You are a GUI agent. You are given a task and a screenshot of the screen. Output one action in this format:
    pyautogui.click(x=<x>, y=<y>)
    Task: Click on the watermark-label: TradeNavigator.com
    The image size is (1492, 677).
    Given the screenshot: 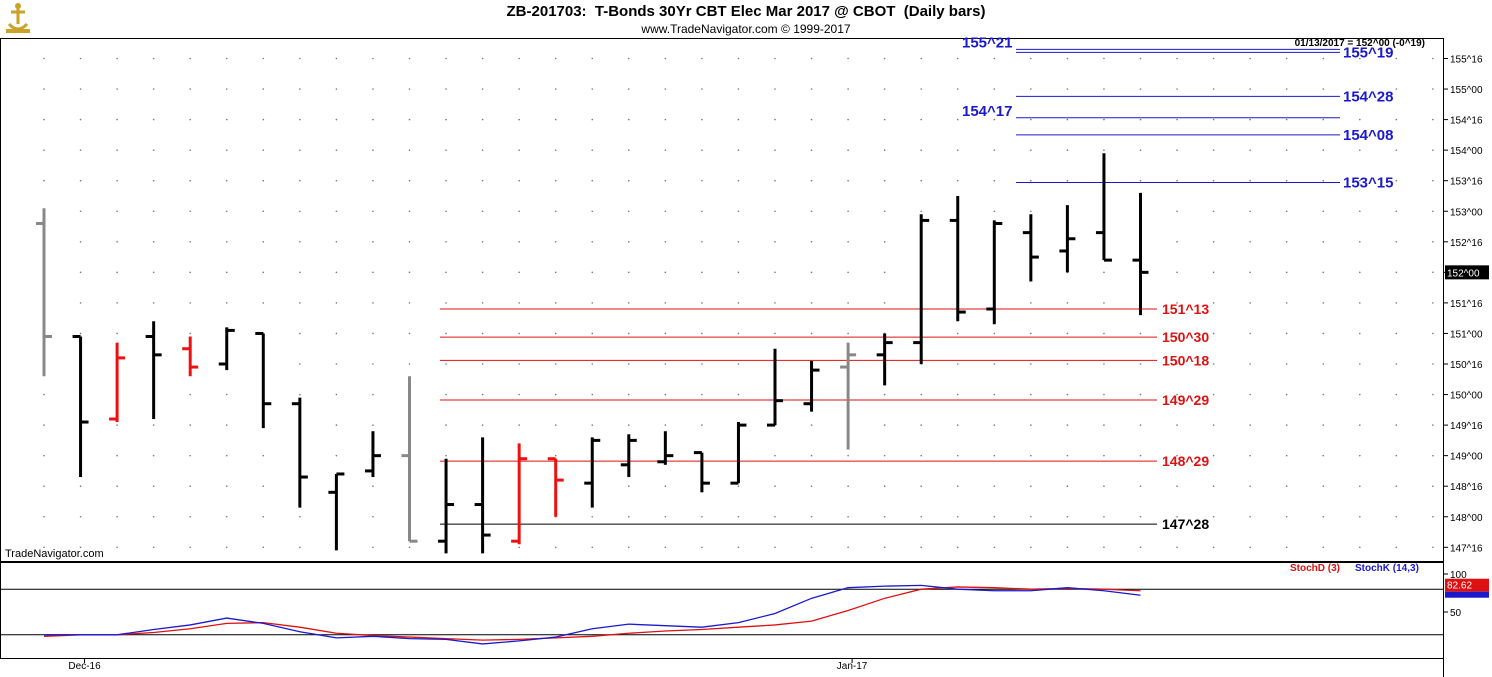 What is the action you would take?
    pyautogui.click(x=54, y=554)
    